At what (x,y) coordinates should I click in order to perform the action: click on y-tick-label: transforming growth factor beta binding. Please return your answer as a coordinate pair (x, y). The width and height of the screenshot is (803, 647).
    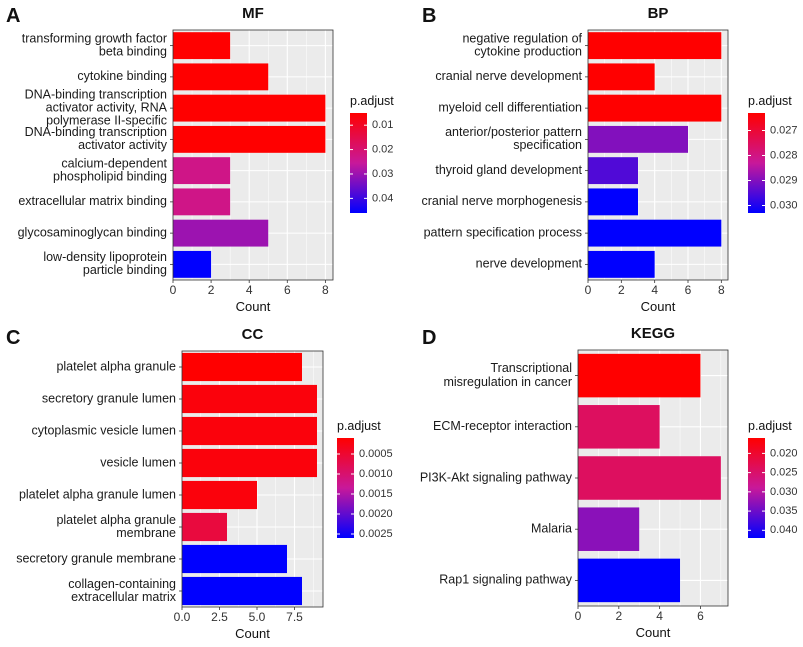
    Looking at the image, I should click on (94, 44).